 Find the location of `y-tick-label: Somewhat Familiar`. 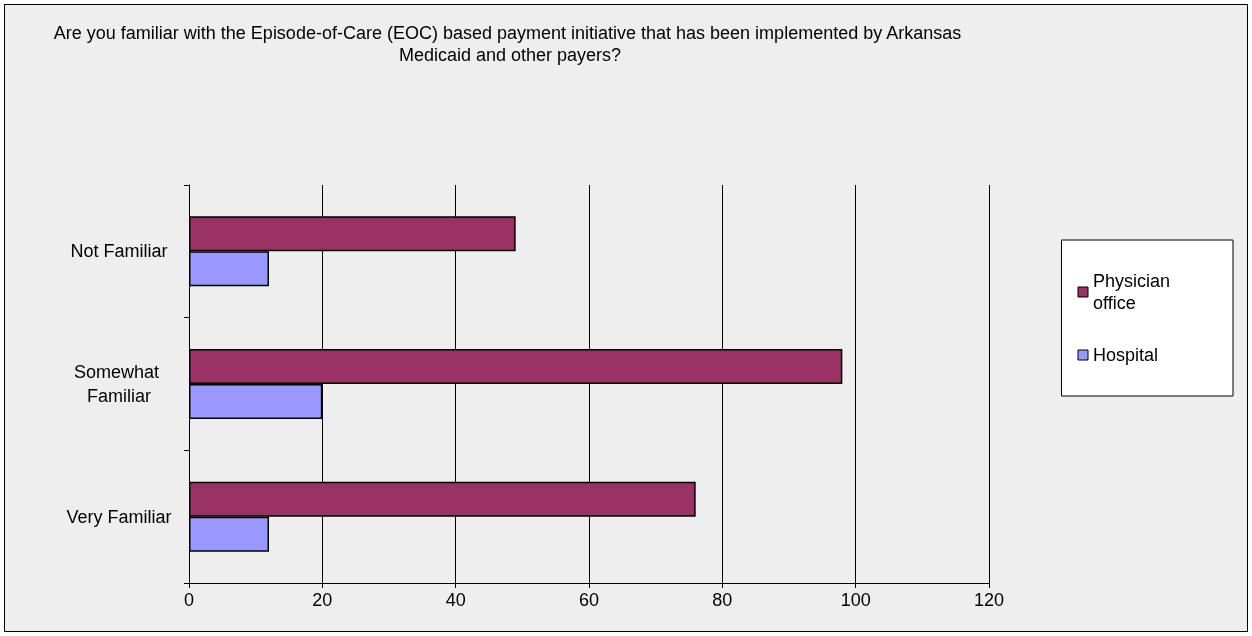

y-tick-label: Somewhat Familiar is located at coordinates (119, 384).